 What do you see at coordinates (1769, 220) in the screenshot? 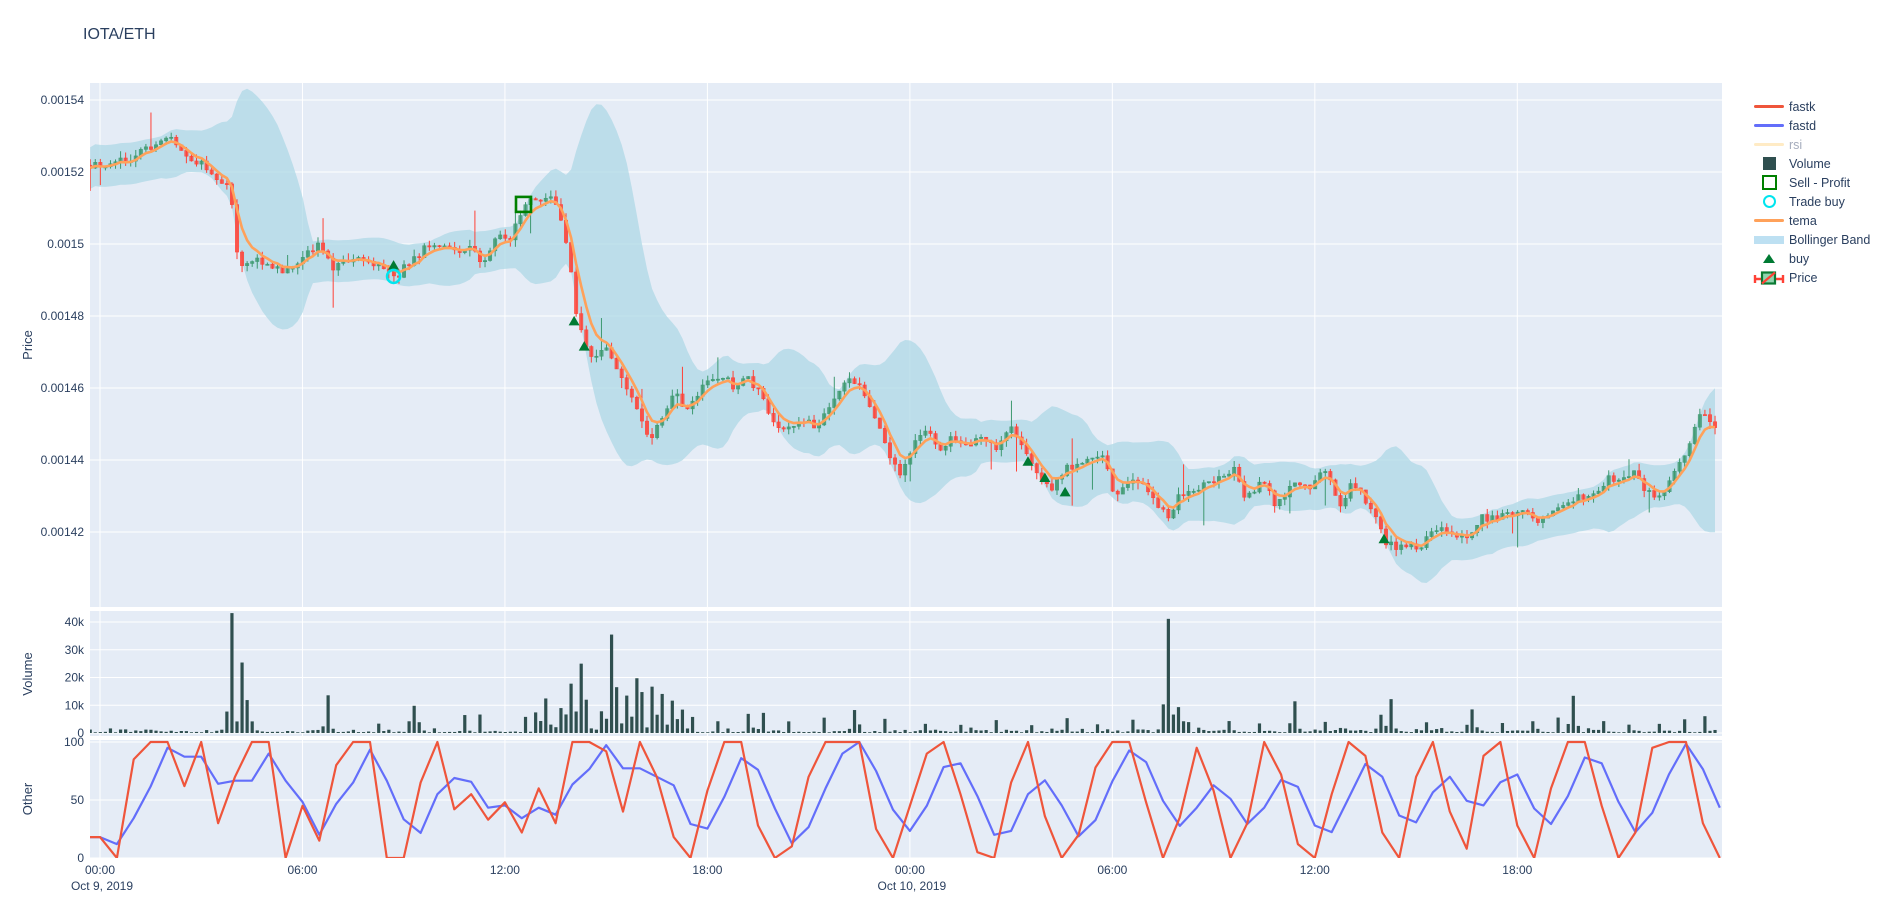
I see `tema-legend-icon` at bounding box center [1769, 220].